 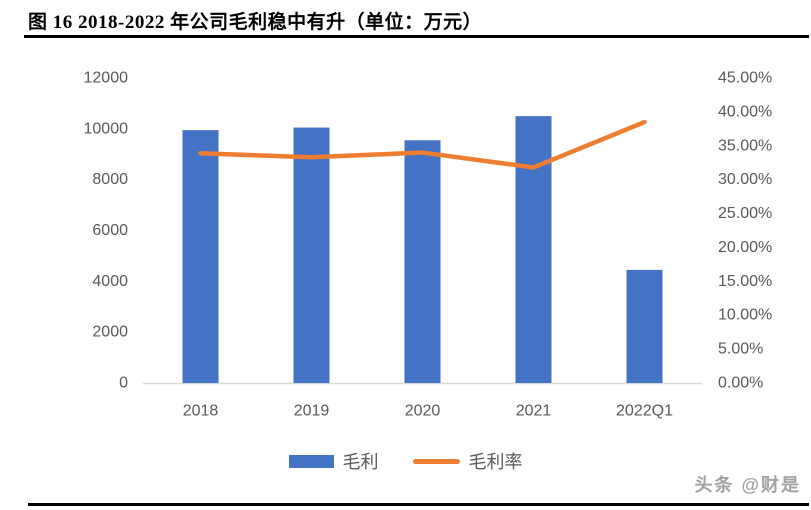 What do you see at coordinates (106, 78) in the screenshot?
I see `svg-text: 12000` at bounding box center [106, 78].